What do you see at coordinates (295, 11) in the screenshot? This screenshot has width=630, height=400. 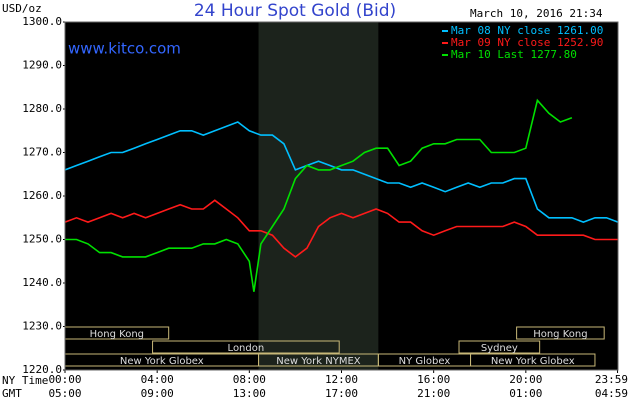 I see `chart-title: 24 Hour Spot Gold (Bid)` at bounding box center [295, 11].